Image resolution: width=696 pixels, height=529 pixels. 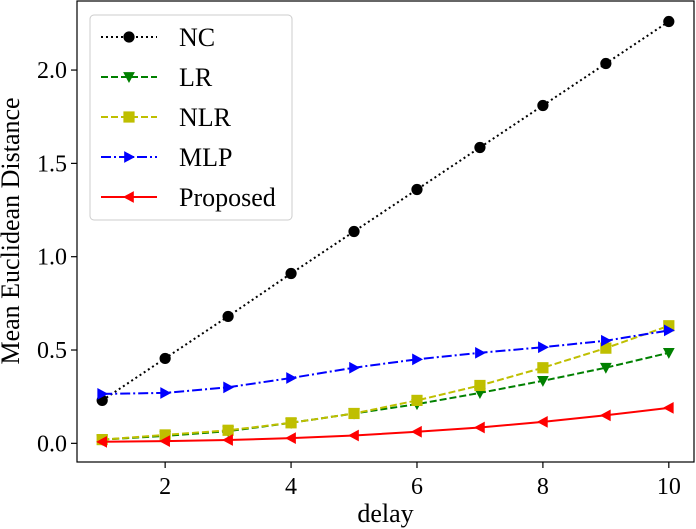 I want to click on series-line-mlp, so click(x=385, y=362).